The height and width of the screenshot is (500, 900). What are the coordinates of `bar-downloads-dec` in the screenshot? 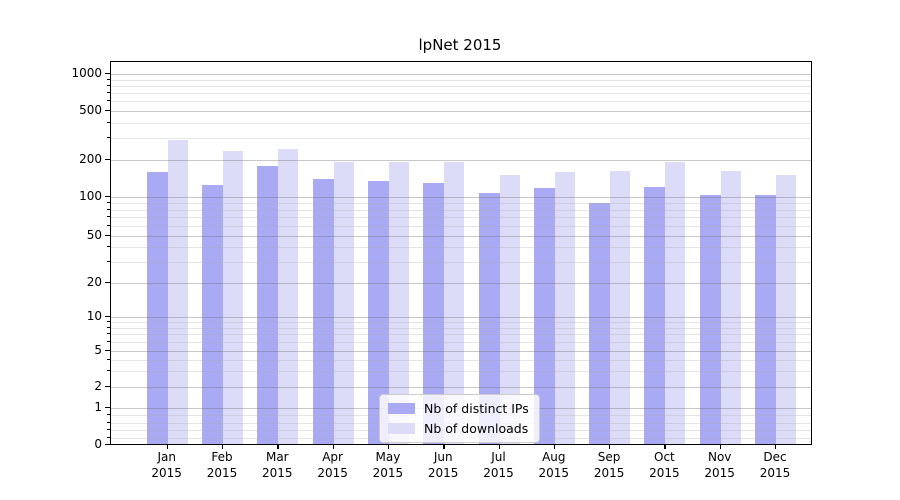 It's located at (786, 309).